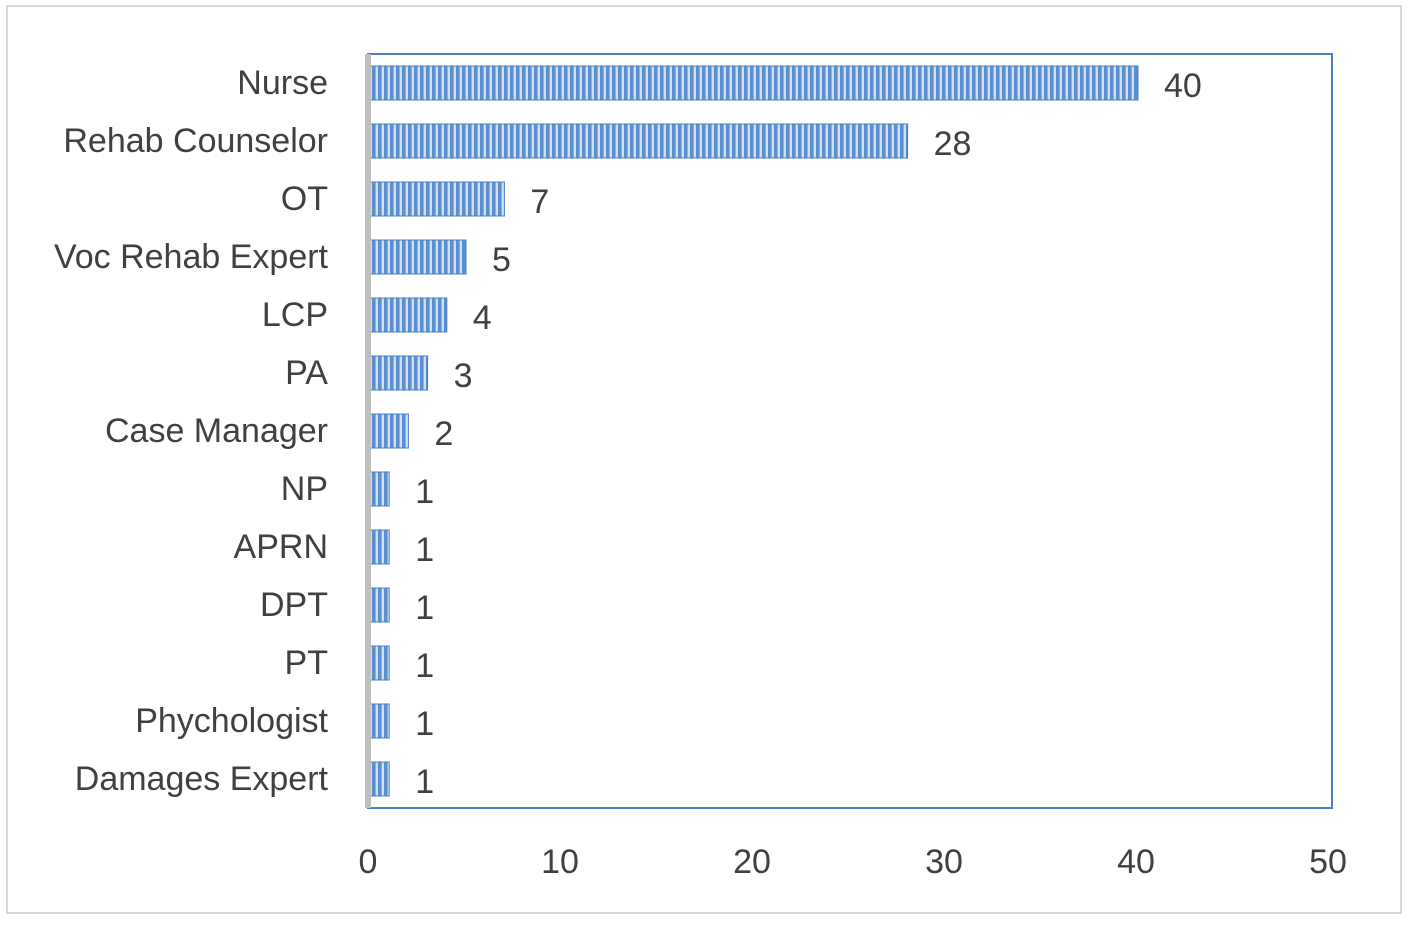 This screenshot has height=925, width=1411. I want to click on data-label-9: 1, so click(424, 608).